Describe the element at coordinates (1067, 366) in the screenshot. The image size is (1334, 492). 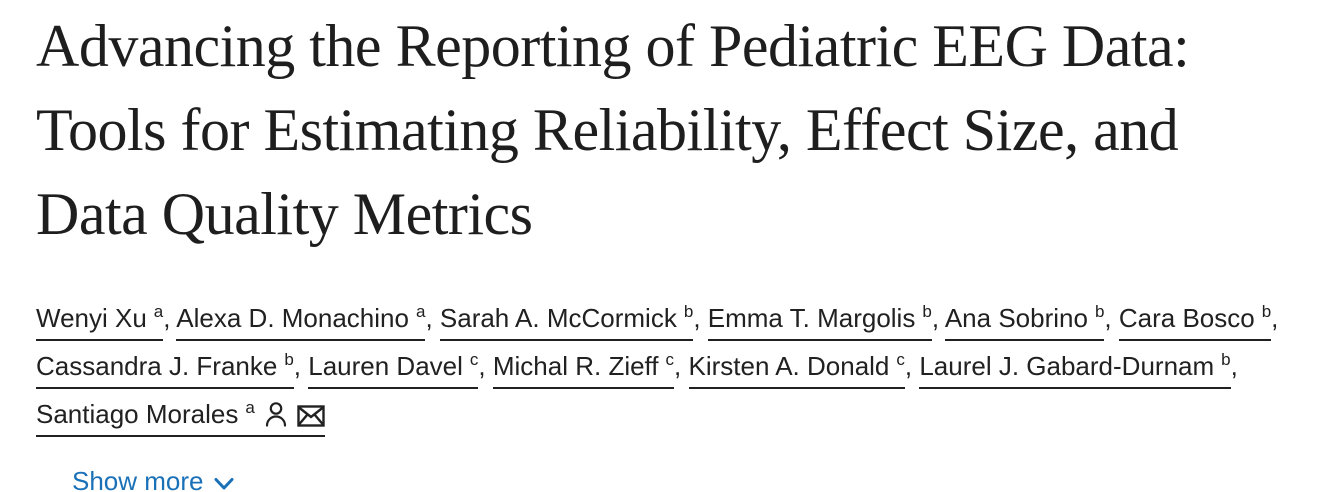
I see `author-name: Laurel J. Gabard-Durnam` at that location.